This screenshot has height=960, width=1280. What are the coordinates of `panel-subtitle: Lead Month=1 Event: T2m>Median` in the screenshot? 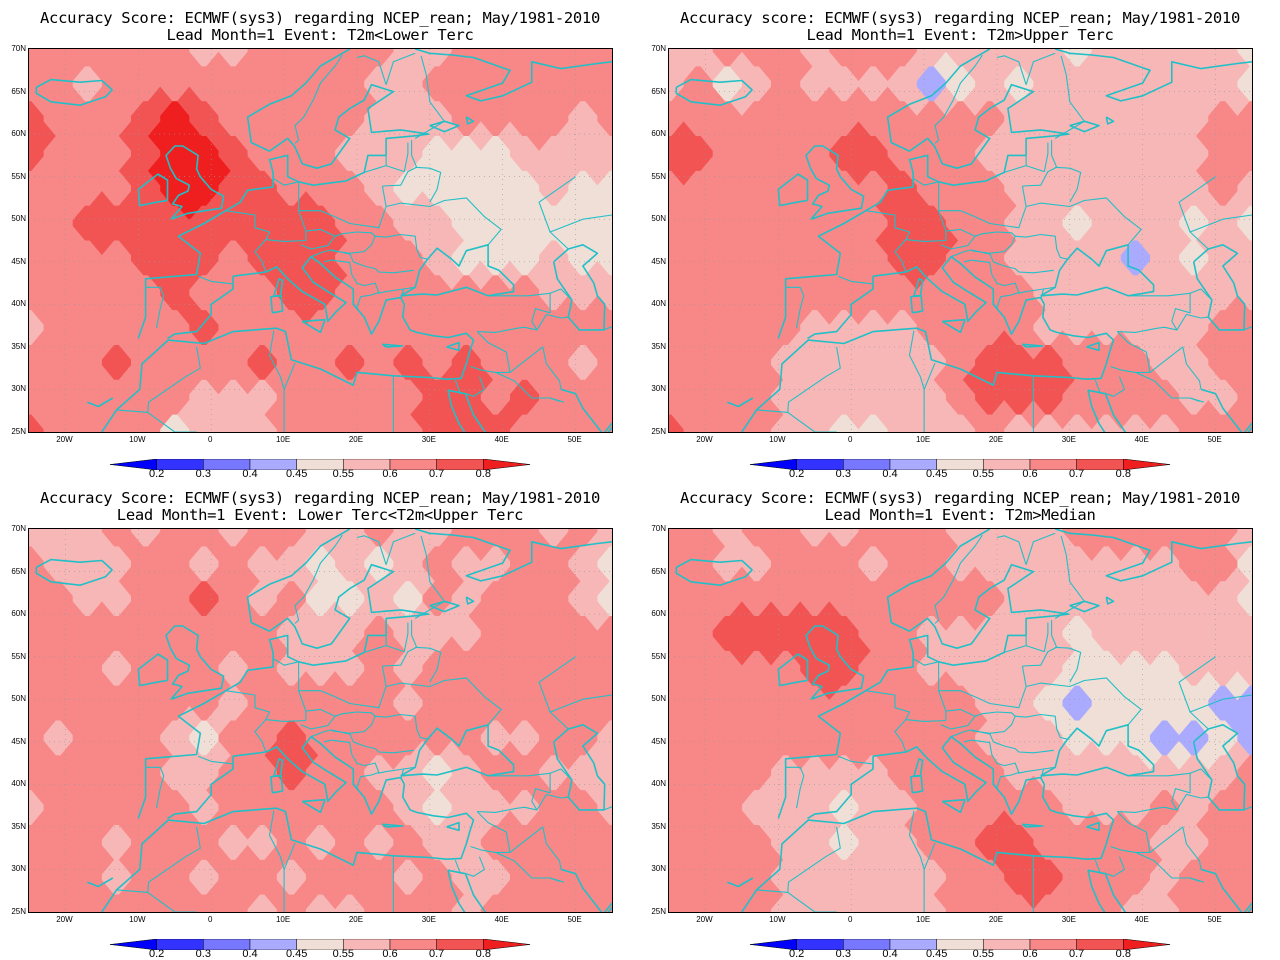 It's located at (960, 515).